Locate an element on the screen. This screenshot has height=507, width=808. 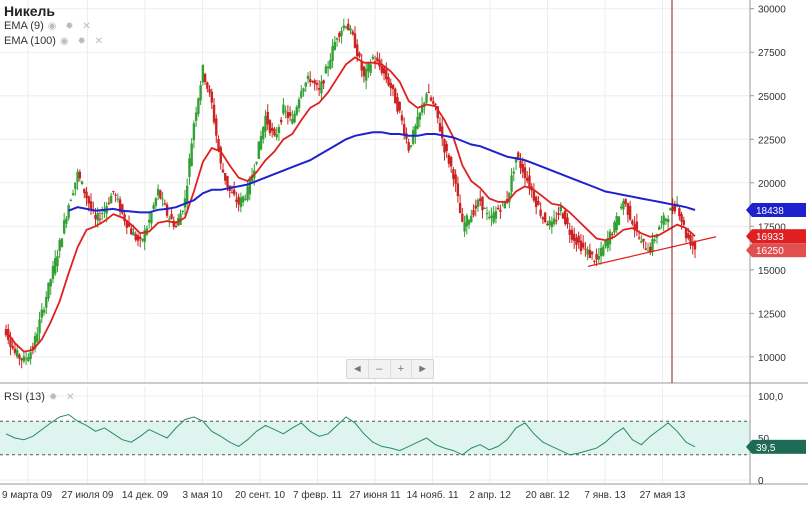
price-tag-label: 18438 is located at coordinates (770, 211).